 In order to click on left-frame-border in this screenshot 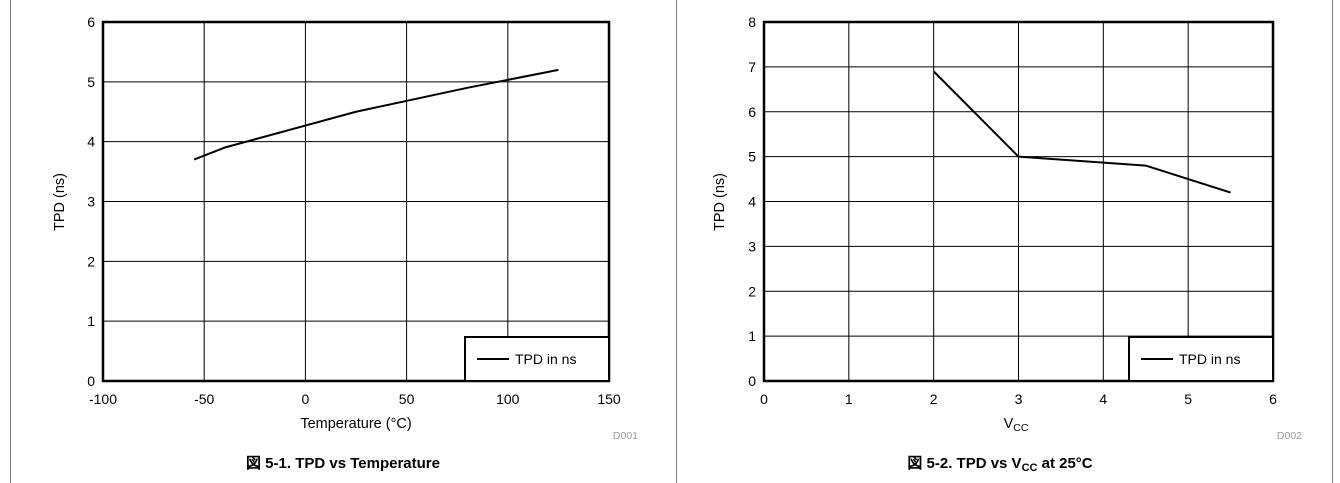, I will do `click(10, 241)`.